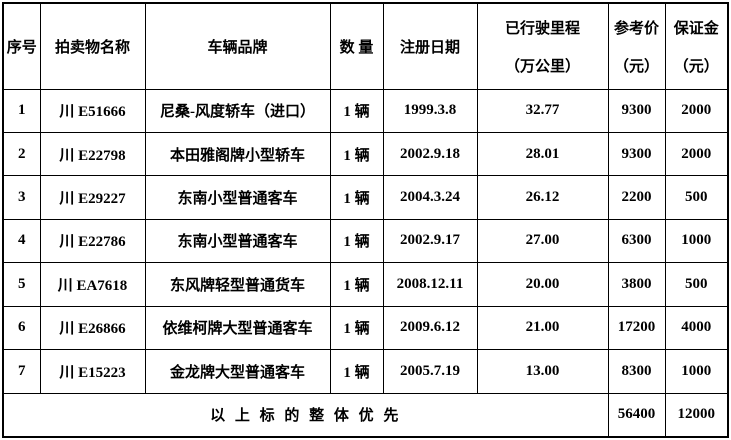 The image size is (731, 440). I want to click on cell-serial: 5, so click(21, 284).